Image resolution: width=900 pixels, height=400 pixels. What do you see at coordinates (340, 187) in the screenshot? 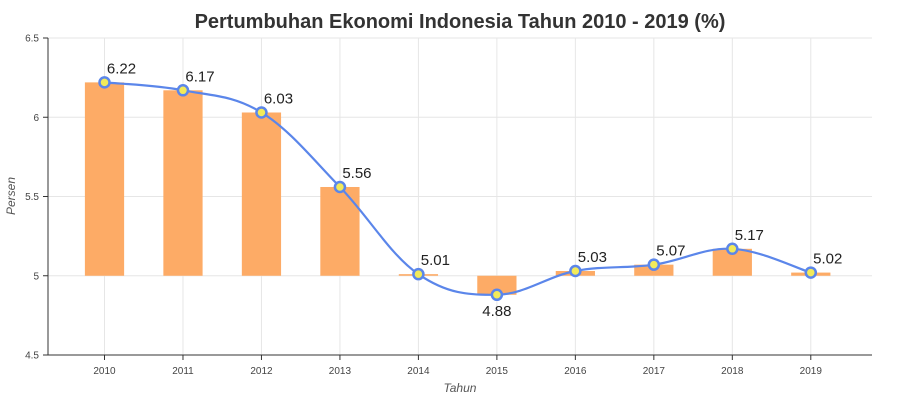
I see `point-2013` at bounding box center [340, 187].